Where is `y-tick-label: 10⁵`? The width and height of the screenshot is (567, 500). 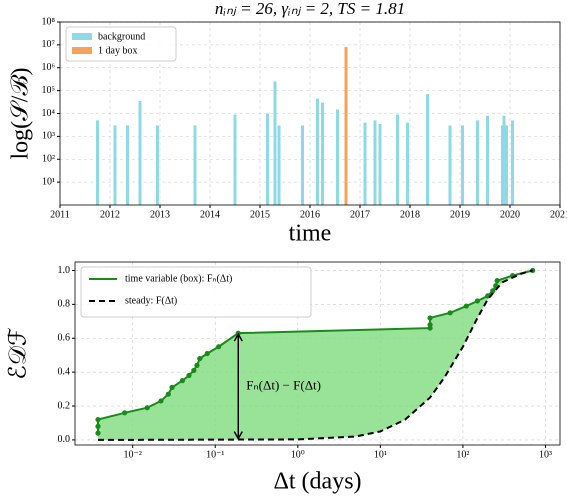
y-tick-label: 10⁵ is located at coordinates (49, 90).